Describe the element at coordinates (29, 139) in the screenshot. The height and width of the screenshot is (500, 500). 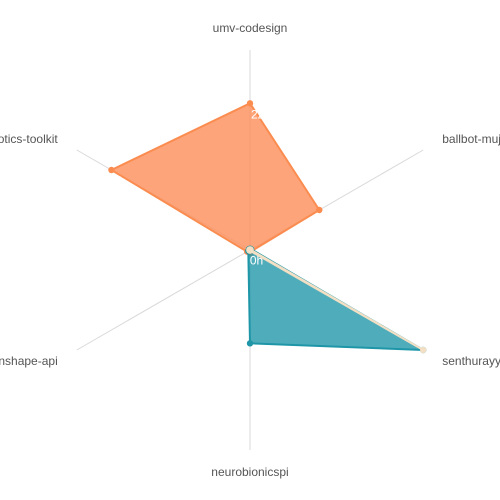
I see `axis-label-robotics-toolkit: robotics-toolkit` at that location.